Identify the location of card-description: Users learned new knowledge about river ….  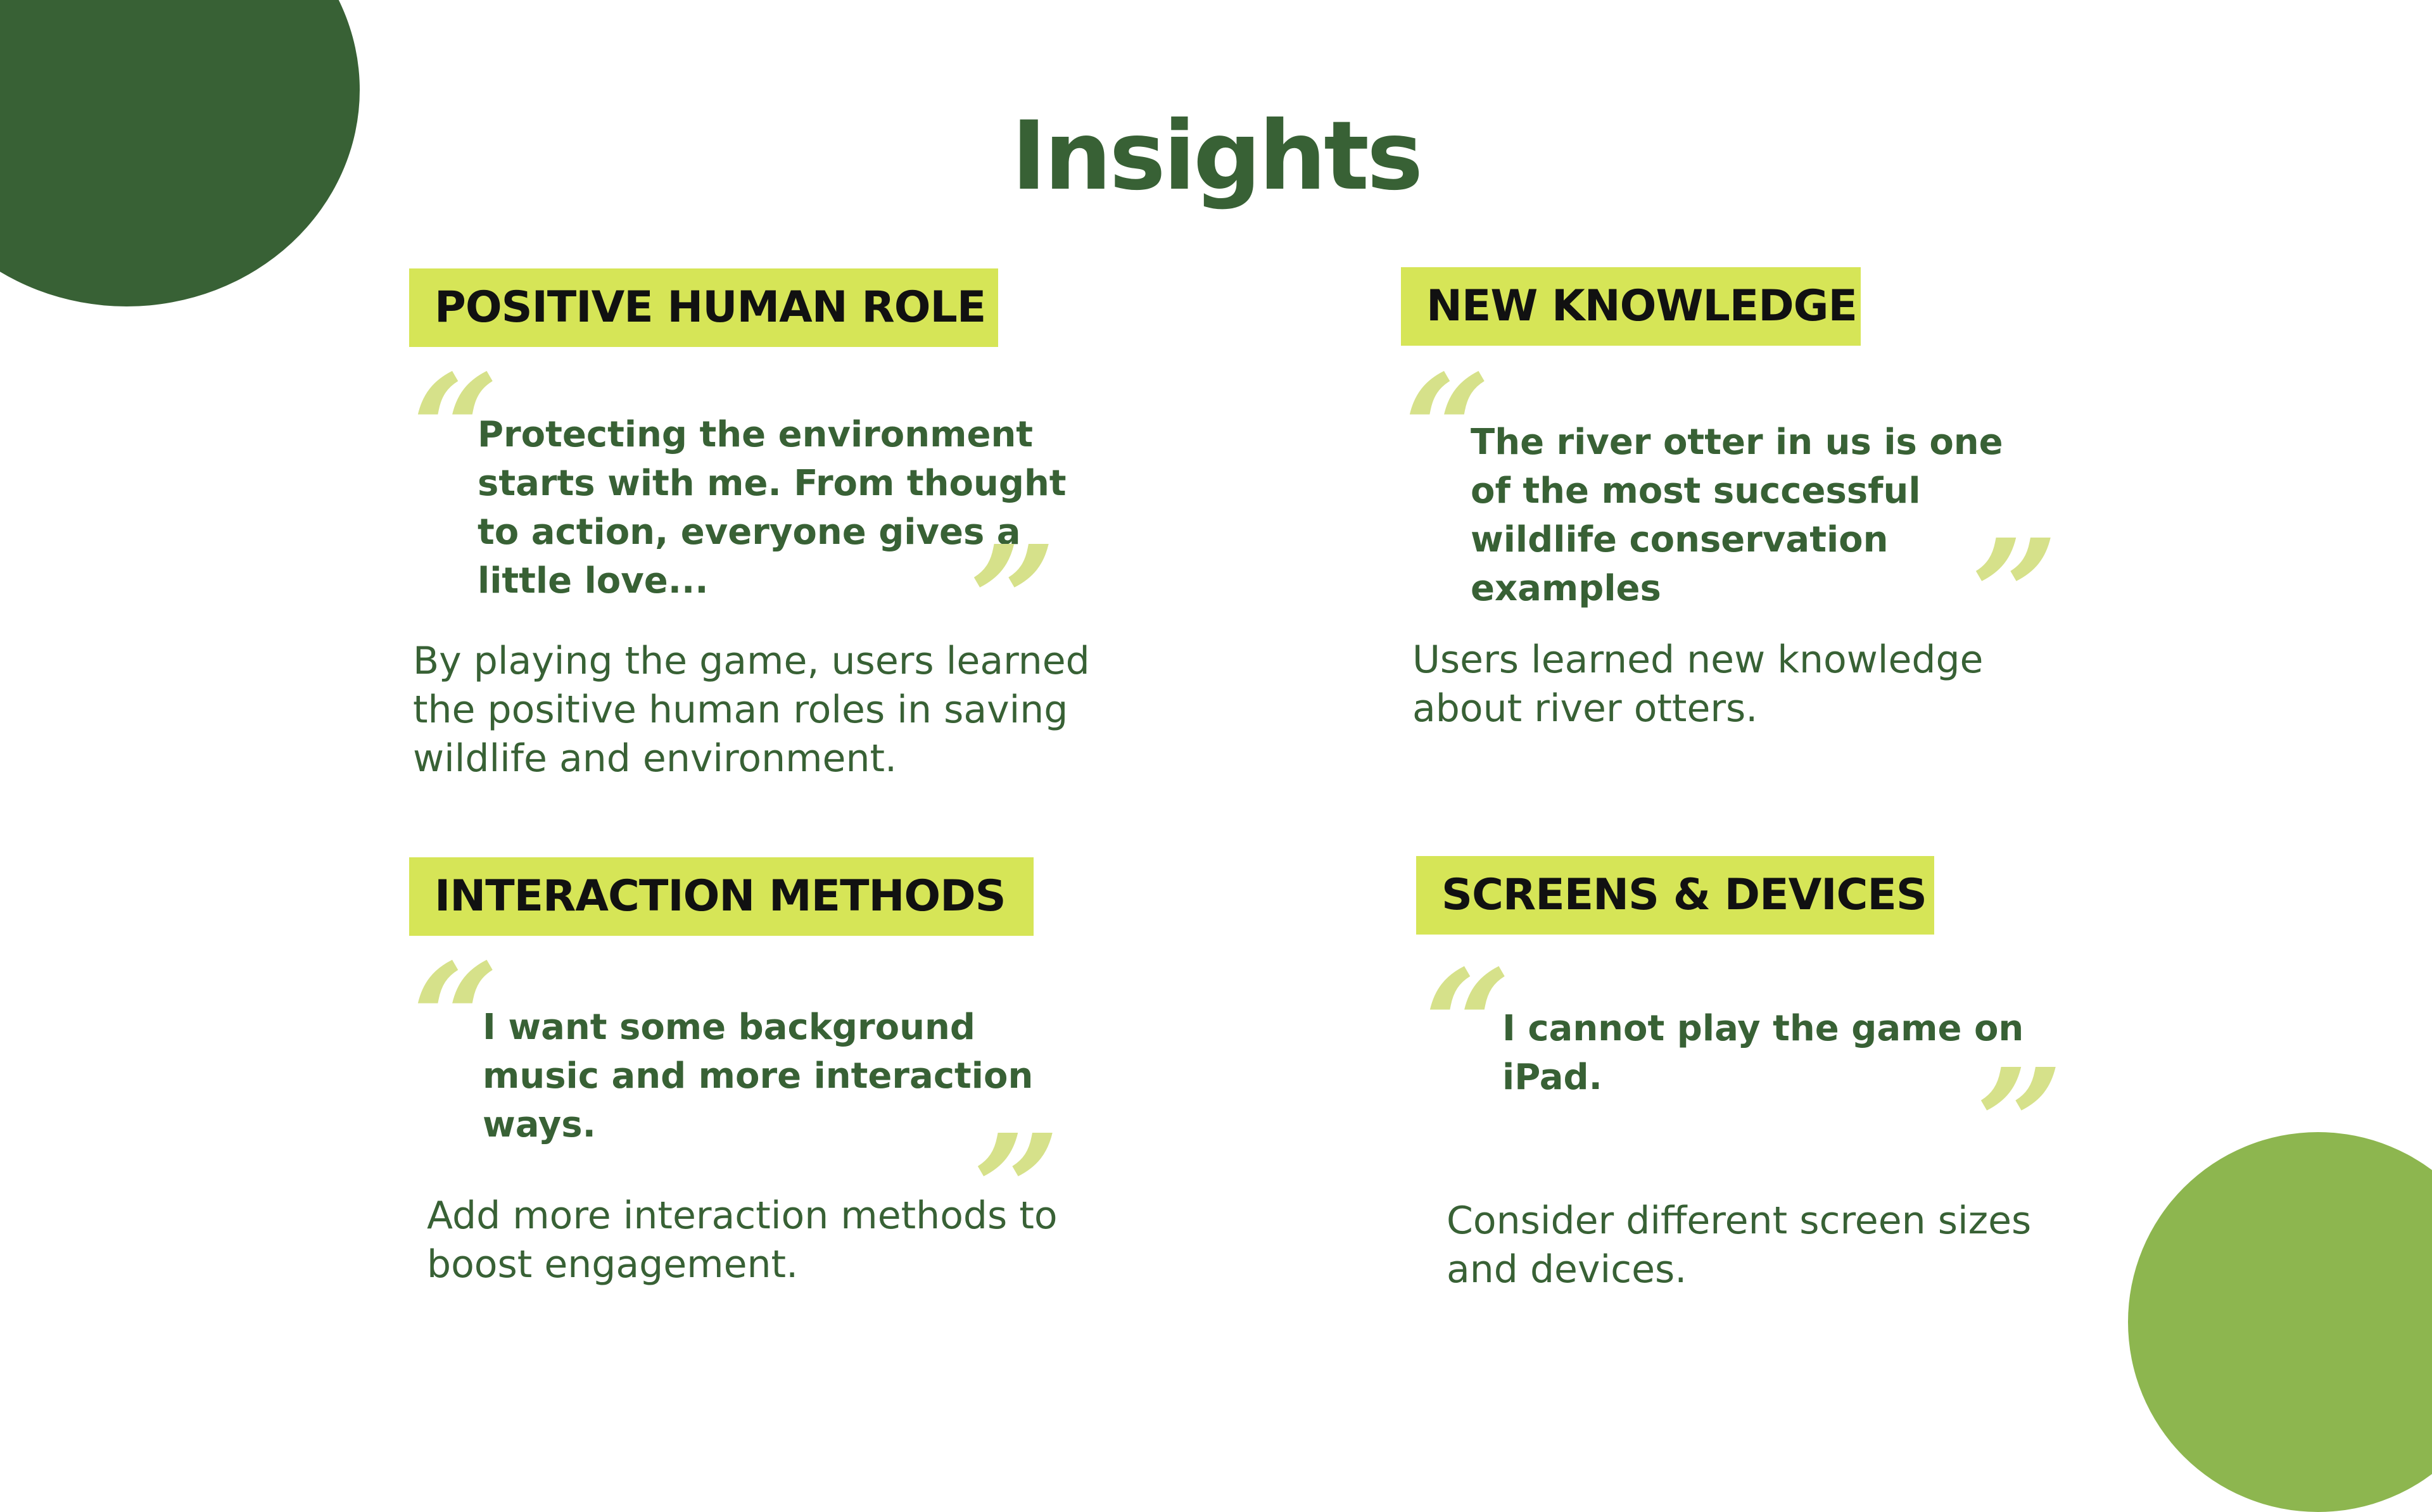
(1698, 684).